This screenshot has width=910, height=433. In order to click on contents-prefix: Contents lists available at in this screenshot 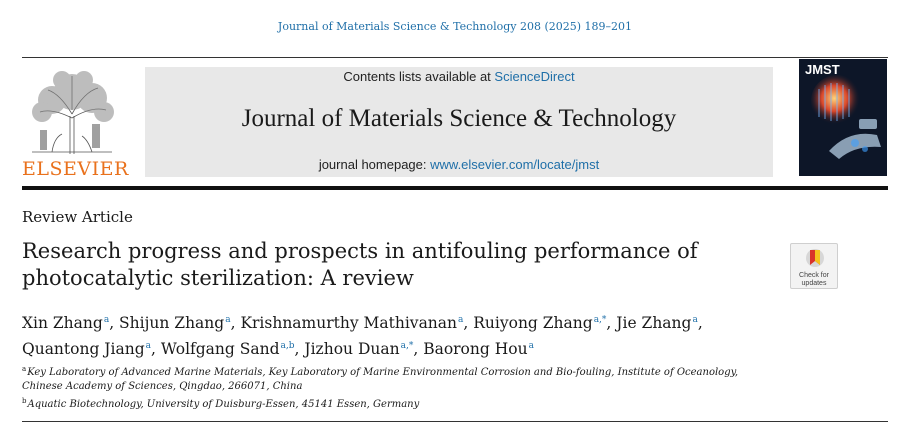, I will do `click(419, 76)`.